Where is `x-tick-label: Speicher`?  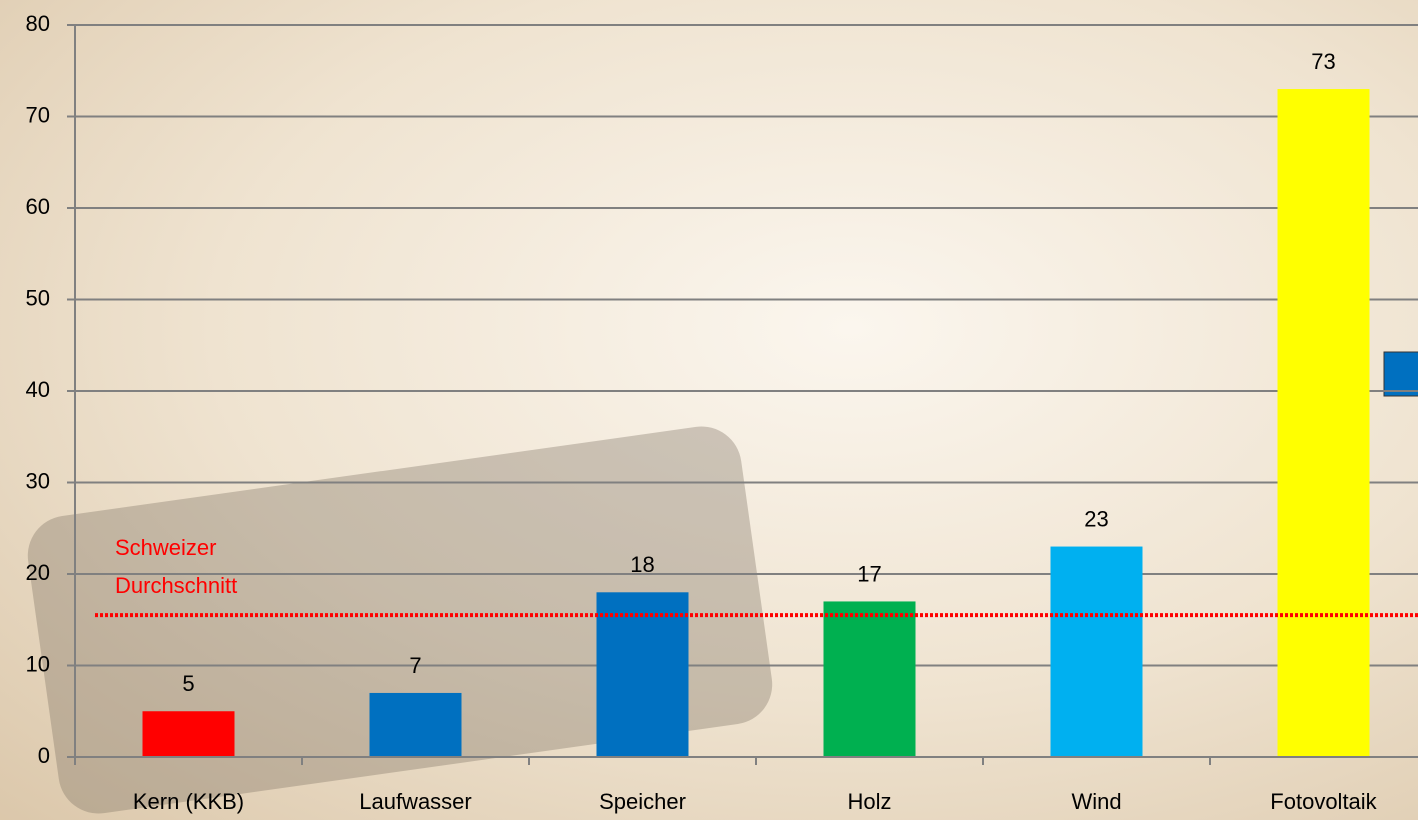
x-tick-label: Speicher is located at coordinates (642, 801).